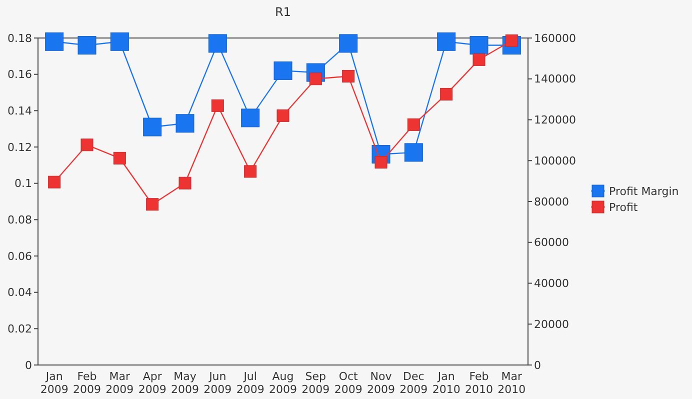  I want to click on x-tick-label: Mar 2009, so click(120, 383).